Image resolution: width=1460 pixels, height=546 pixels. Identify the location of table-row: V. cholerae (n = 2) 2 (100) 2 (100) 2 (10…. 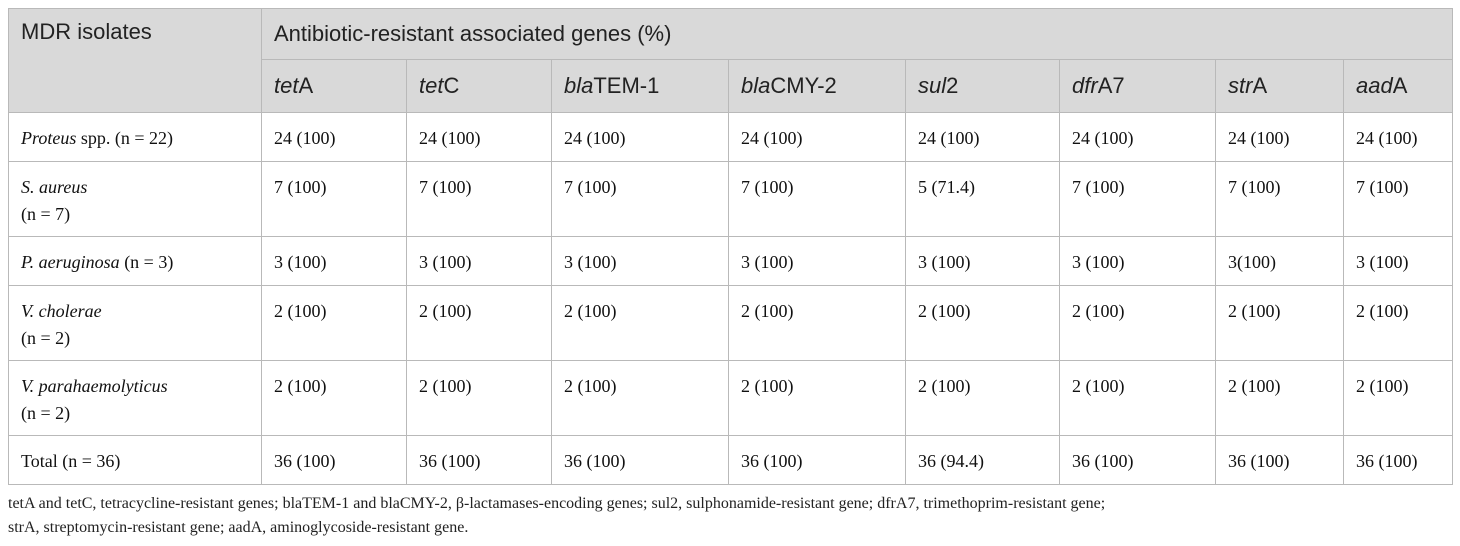
(731, 323).